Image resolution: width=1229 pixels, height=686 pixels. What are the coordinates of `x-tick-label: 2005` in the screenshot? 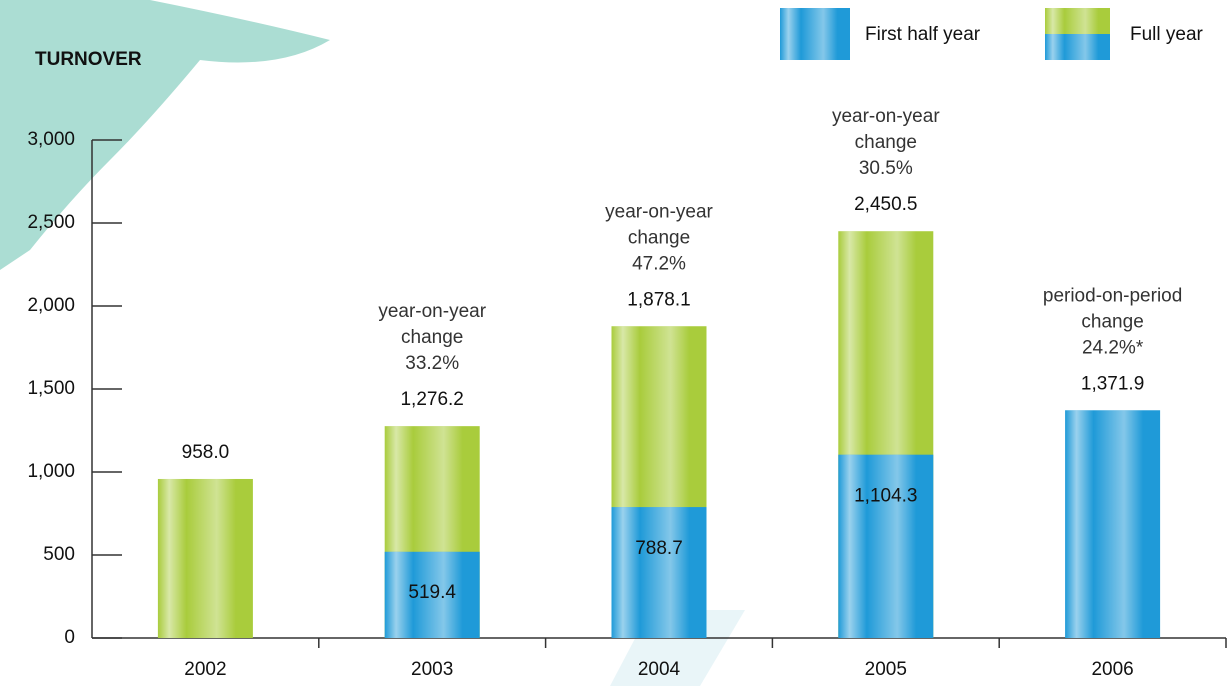 It's located at (886, 669).